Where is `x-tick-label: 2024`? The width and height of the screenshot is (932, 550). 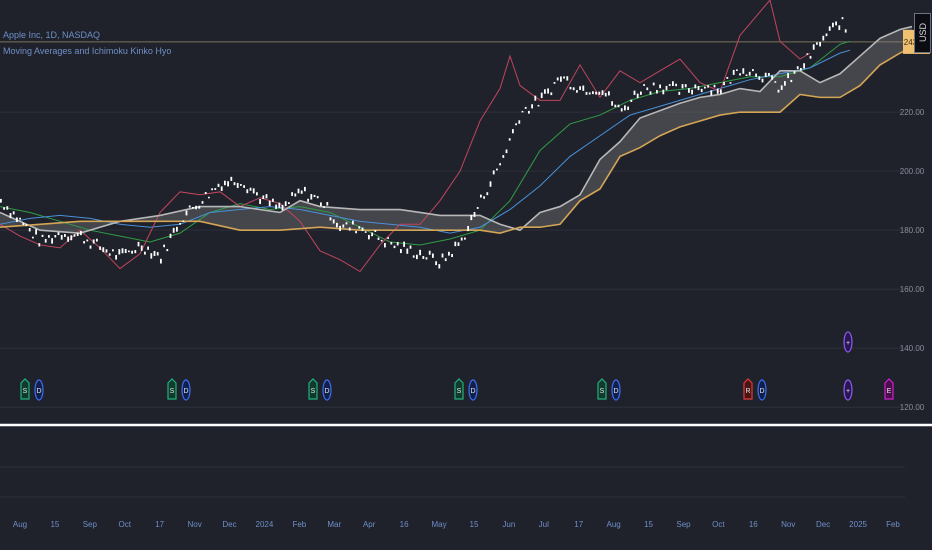 x-tick-label: 2024 is located at coordinates (265, 524).